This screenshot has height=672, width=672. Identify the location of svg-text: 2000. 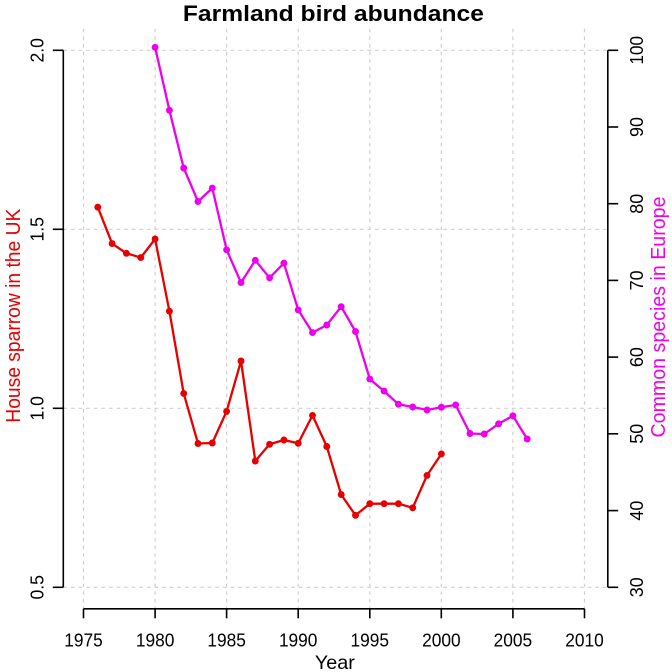
(441, 640).